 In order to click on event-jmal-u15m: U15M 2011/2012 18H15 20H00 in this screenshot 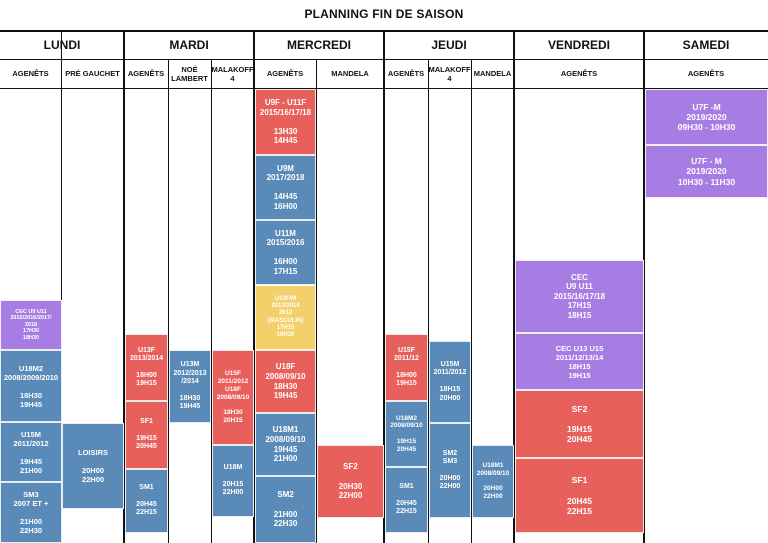, I will do `click(450, 382)`.